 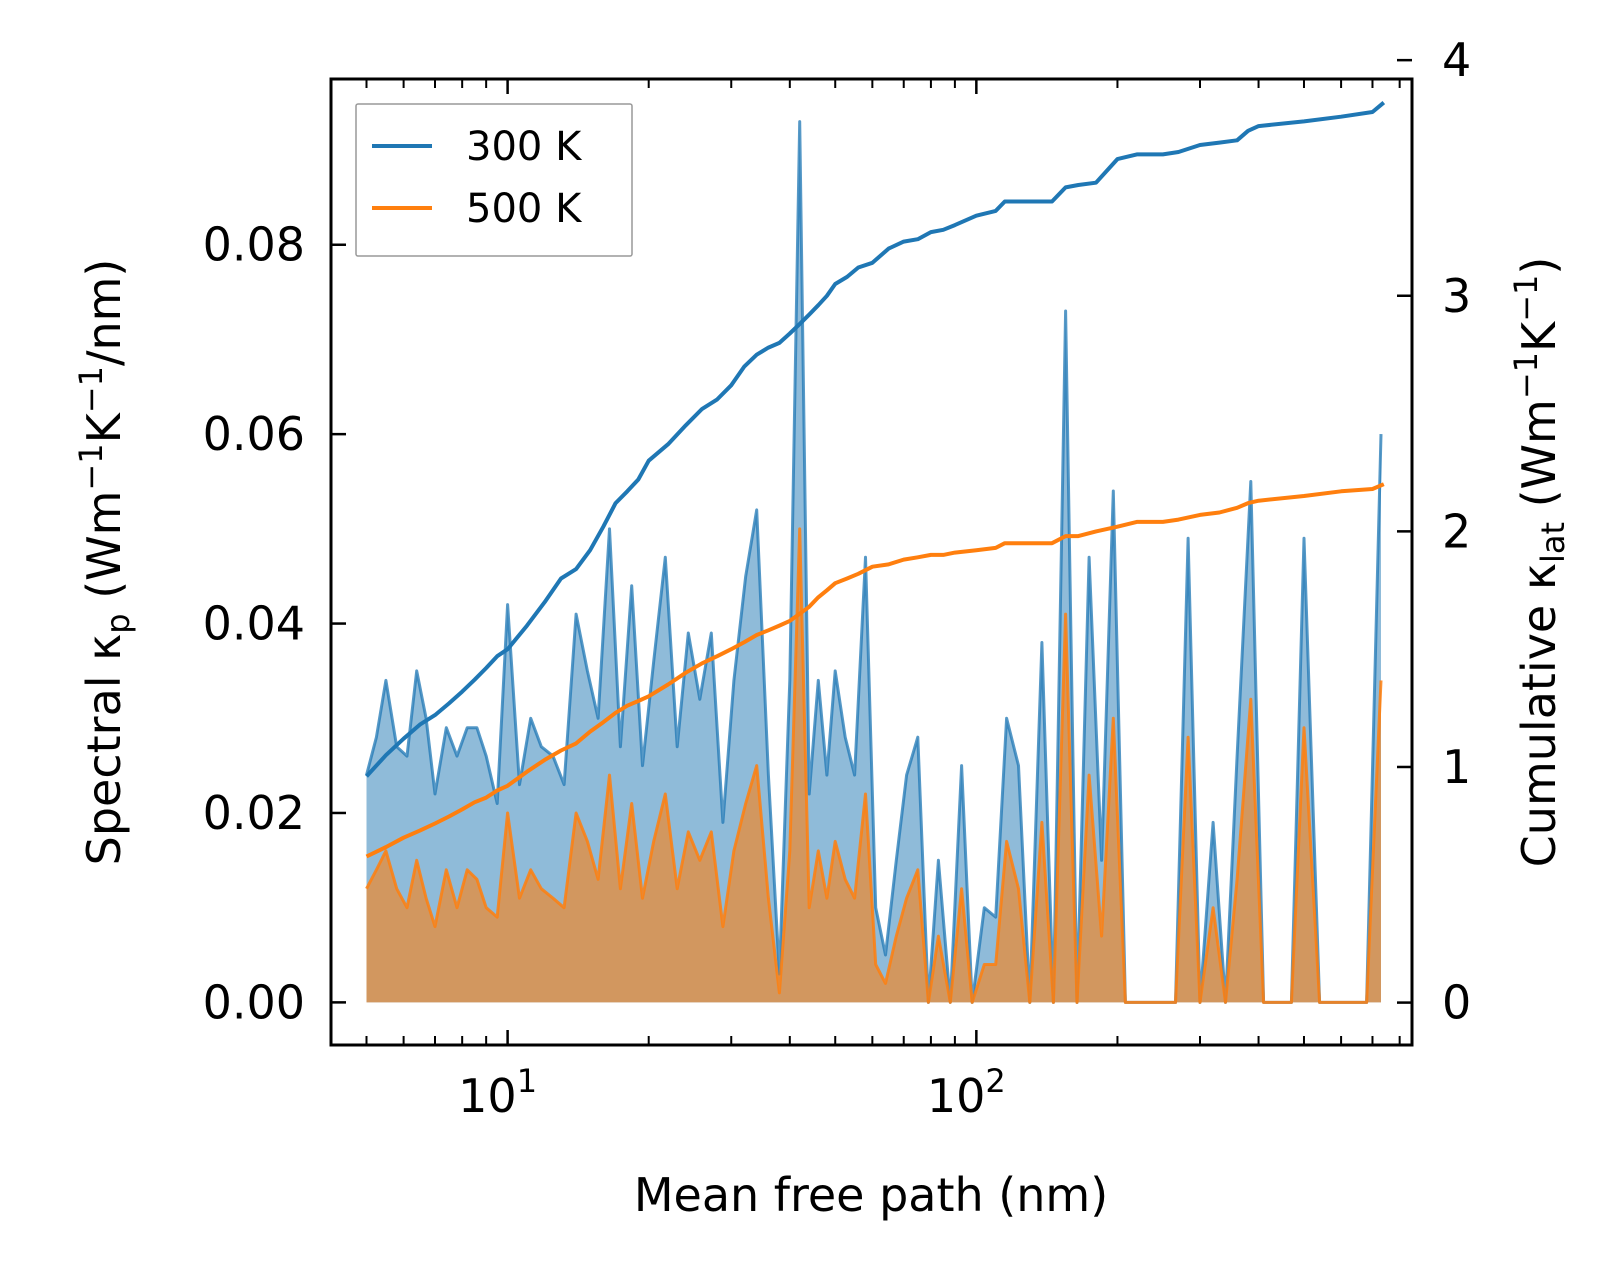 I want to click on ylabel-right-pre: Cumulative κ, so click(x=1539, y=715).